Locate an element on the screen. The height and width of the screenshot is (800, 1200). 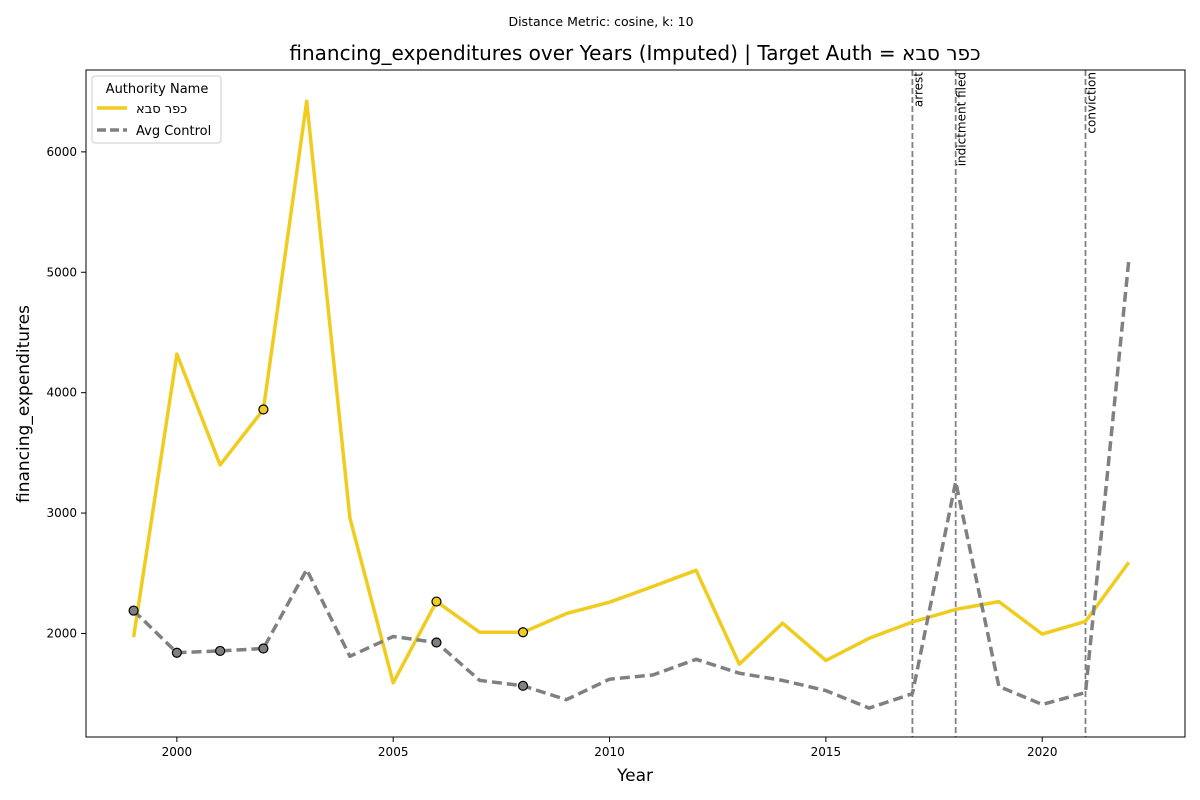
y-tick-label: 4000 is located at coordinates (61, 393).